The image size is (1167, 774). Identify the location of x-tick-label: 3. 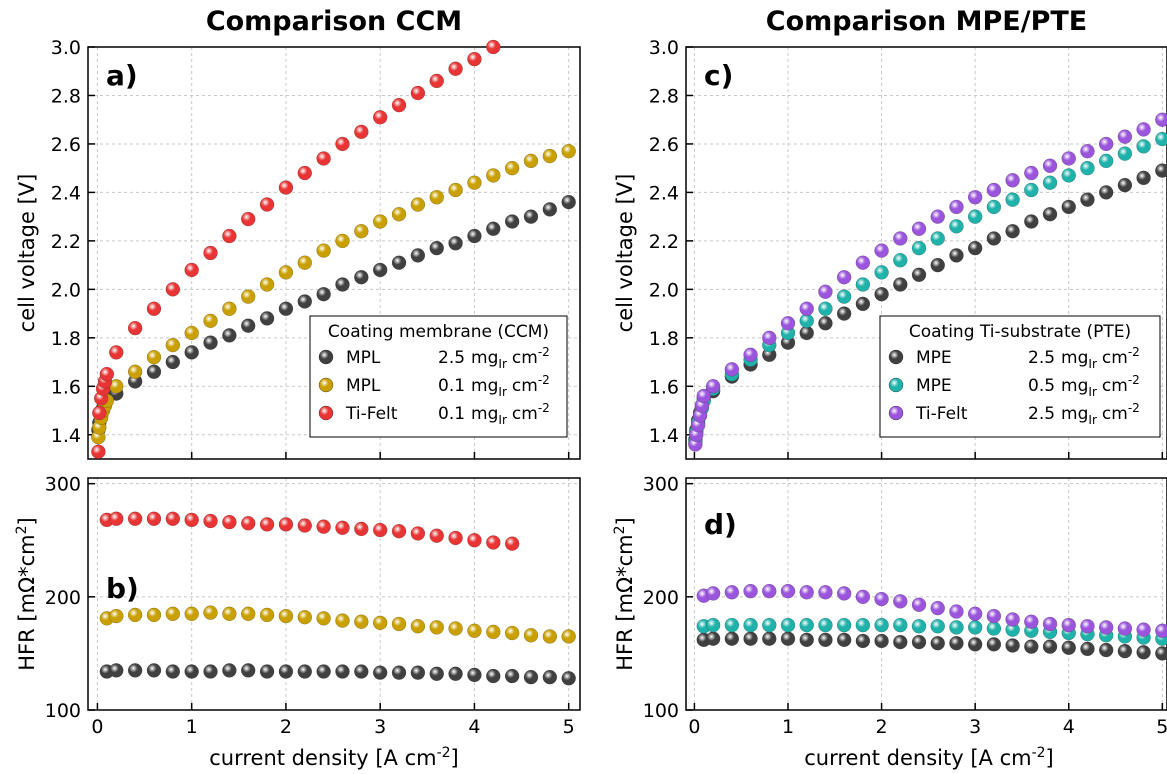
(975, 727).